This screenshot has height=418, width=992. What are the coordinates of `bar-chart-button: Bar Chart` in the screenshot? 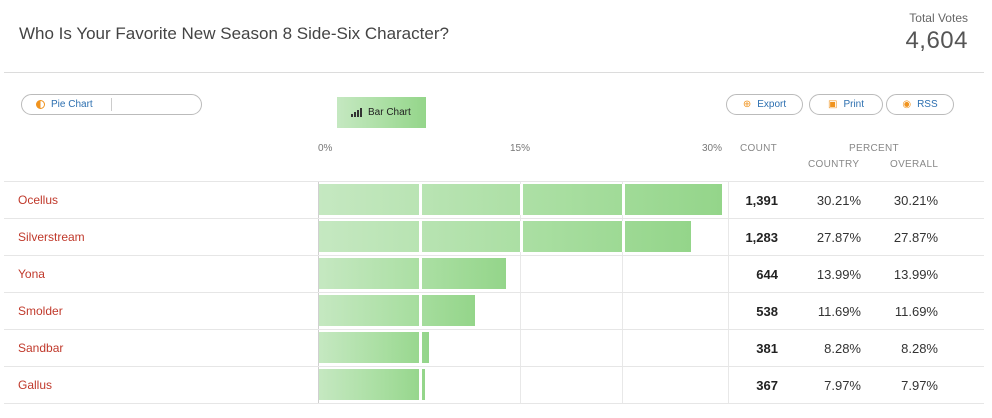 It's located at (381, 112).